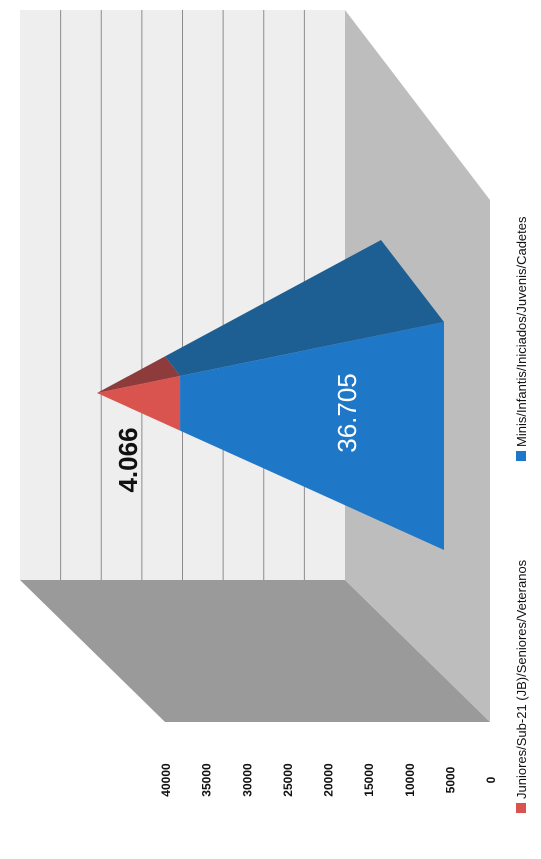 This screenshot has height=859, width=541. What do you see at coordinates (247, 780) in the screenshot?
I see `tick-label: 30000` at bounding box center [247, 780].